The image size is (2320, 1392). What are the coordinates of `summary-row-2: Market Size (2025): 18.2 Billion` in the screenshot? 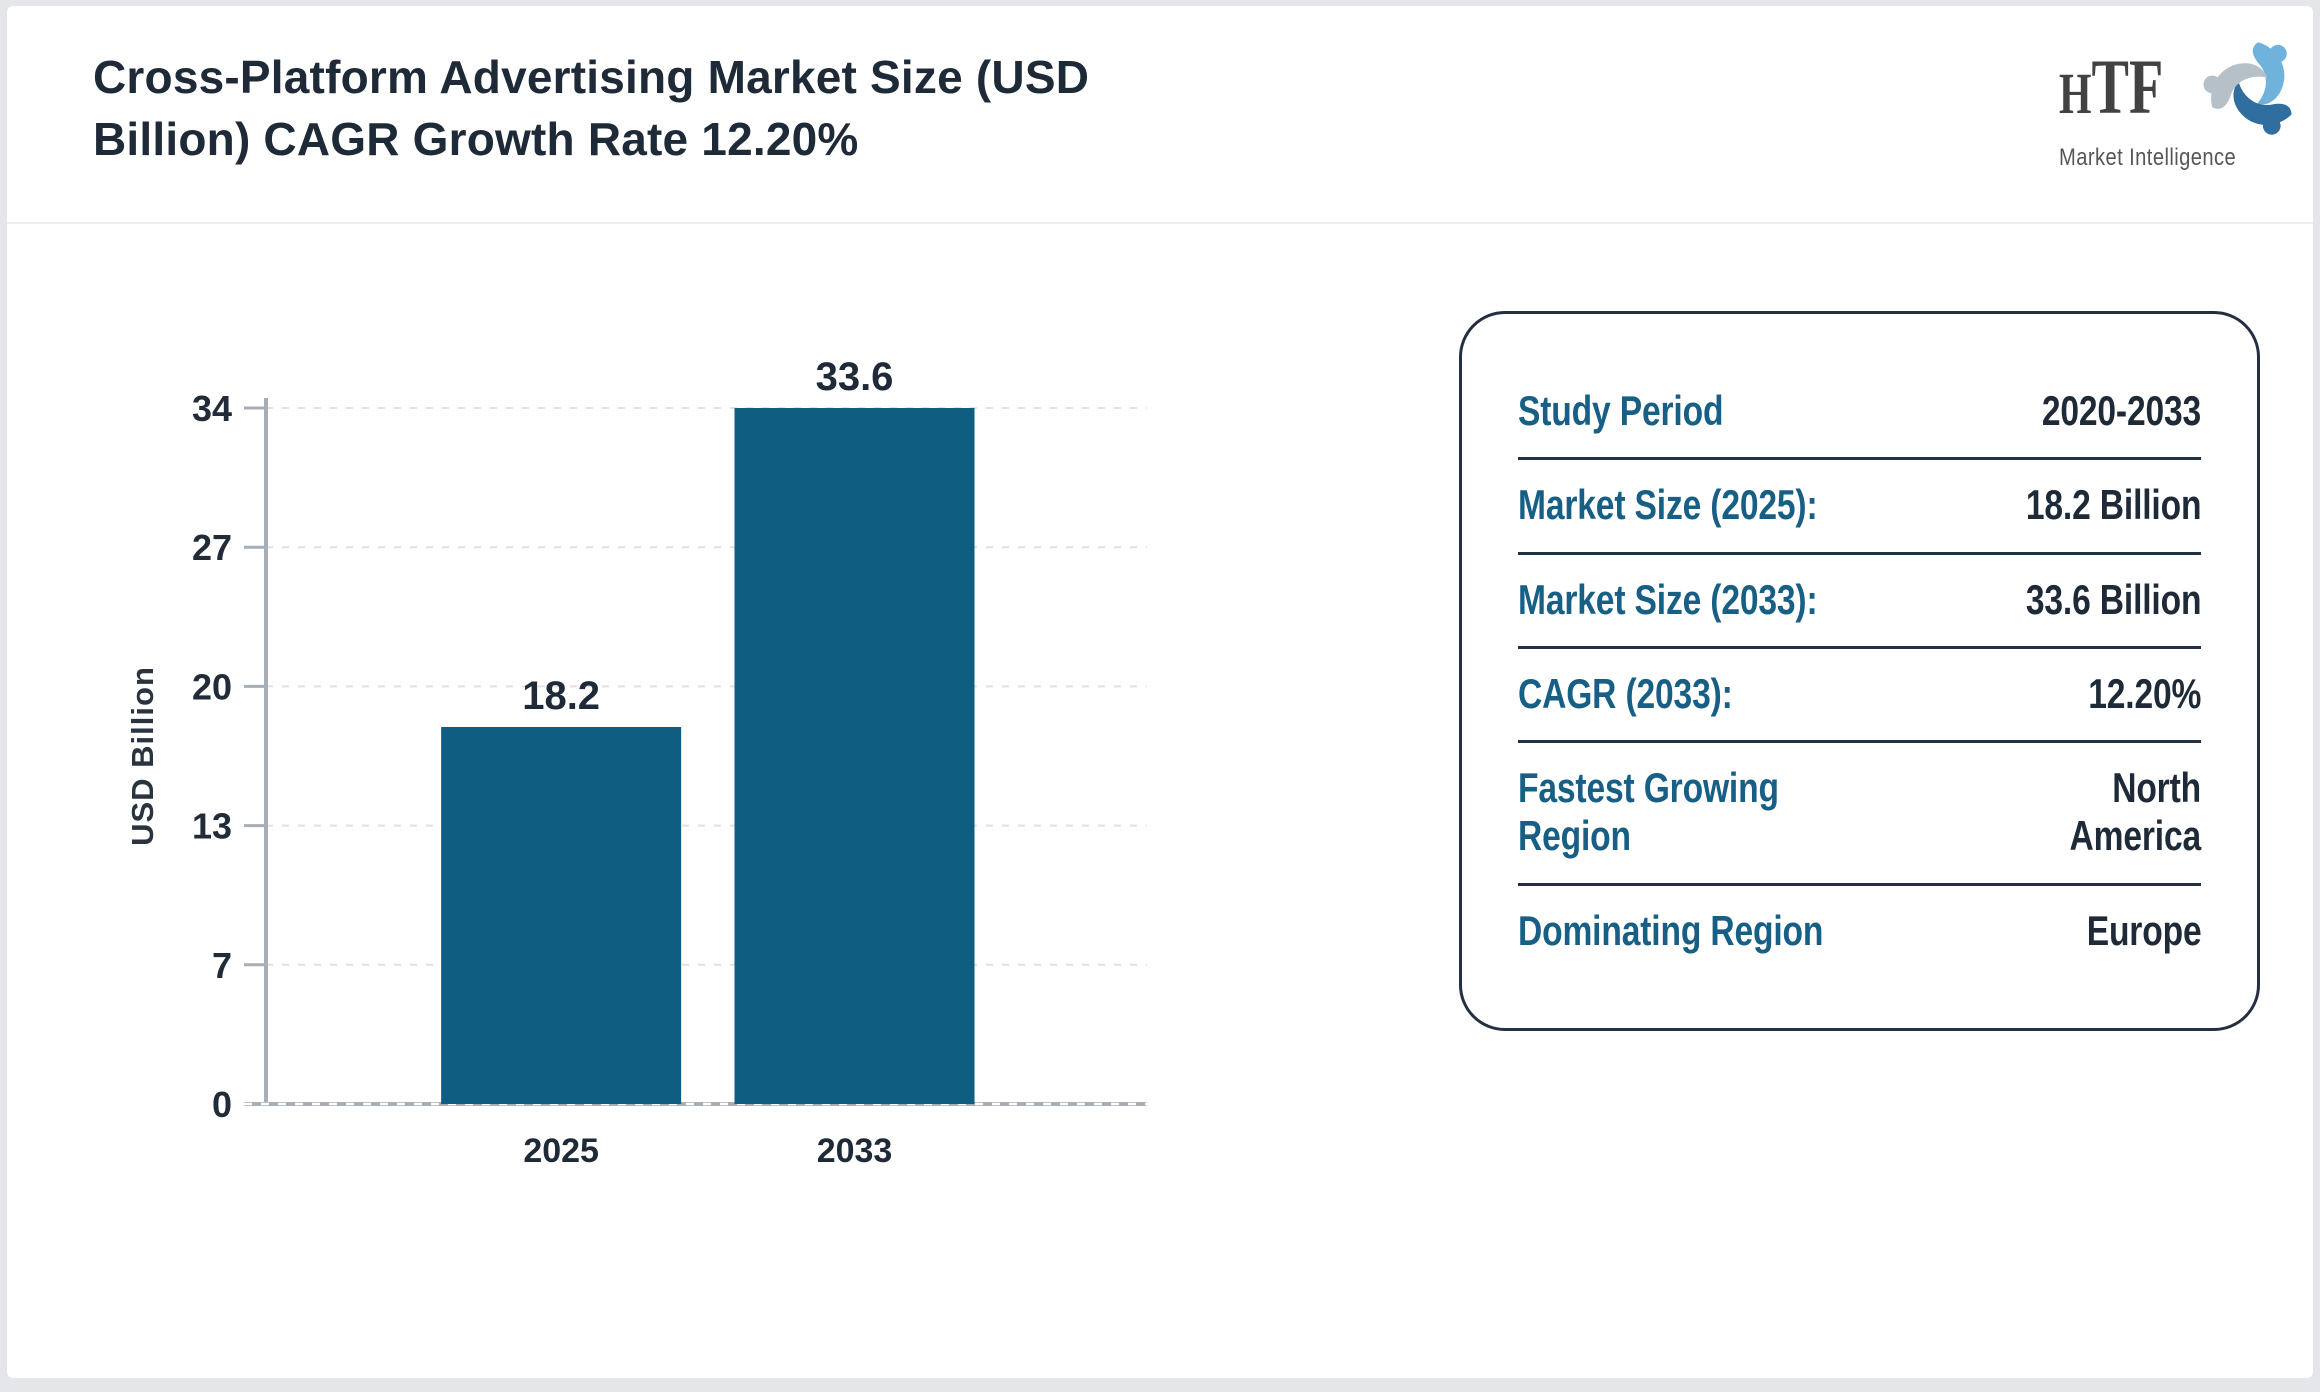 It's located at (1860, 507).